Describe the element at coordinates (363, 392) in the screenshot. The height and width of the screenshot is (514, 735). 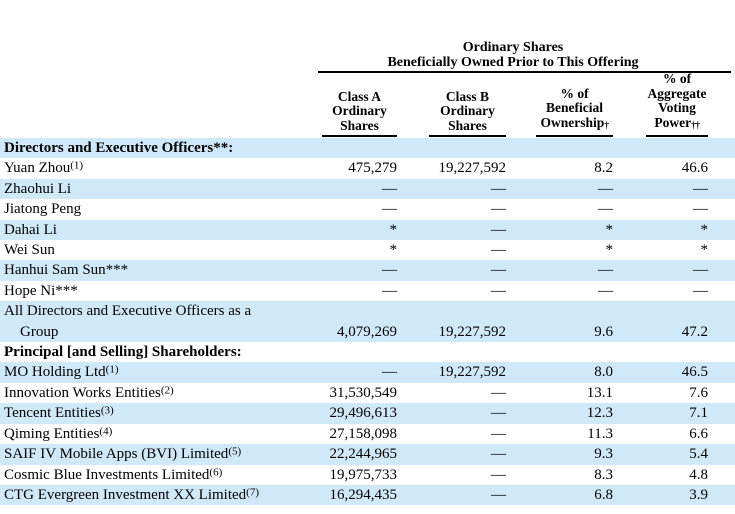
I see `class-a-shares-value: 31,530,549` at that location.